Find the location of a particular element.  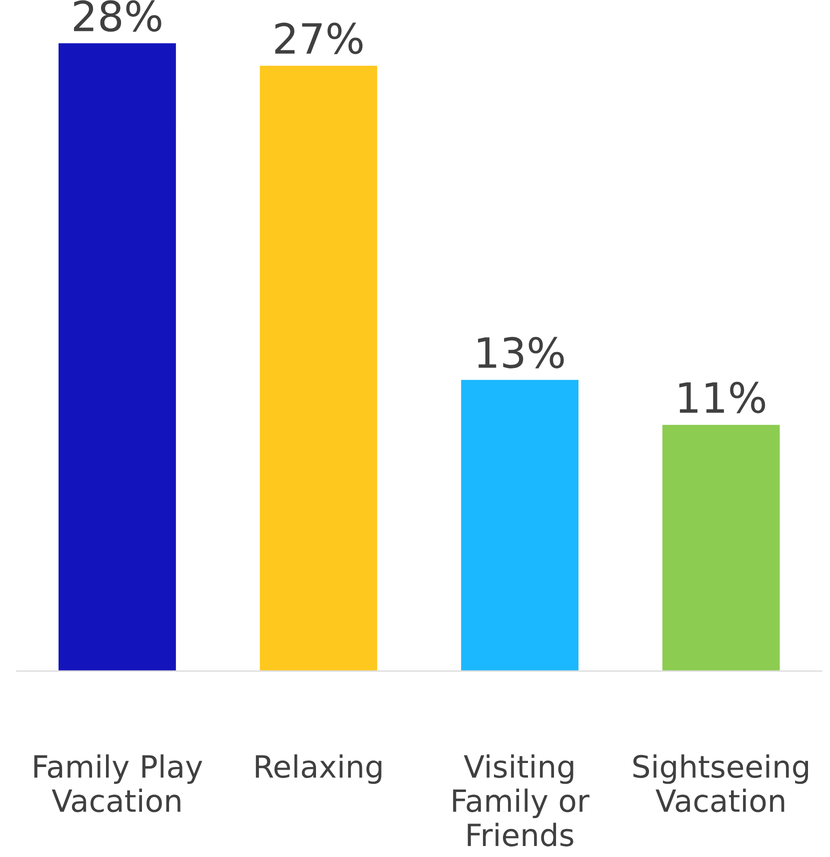

x-tick-label: Visiting Family or Friends is located at coordinates (521, 800).